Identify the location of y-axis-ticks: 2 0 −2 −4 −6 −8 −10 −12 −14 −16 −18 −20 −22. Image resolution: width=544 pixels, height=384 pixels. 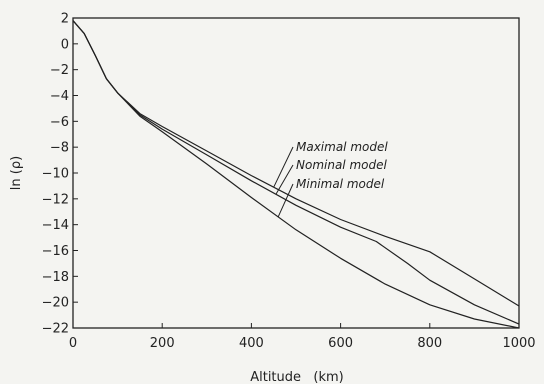
(60, 174).